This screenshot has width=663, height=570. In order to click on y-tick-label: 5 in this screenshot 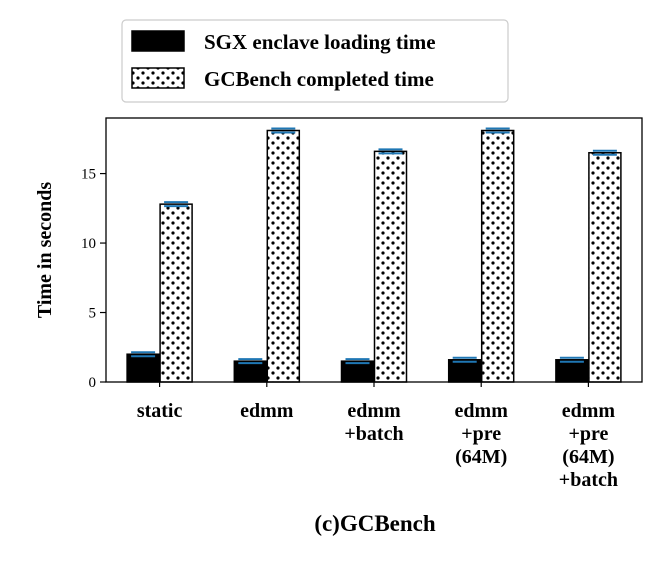, I will do `click(93, 314)`.